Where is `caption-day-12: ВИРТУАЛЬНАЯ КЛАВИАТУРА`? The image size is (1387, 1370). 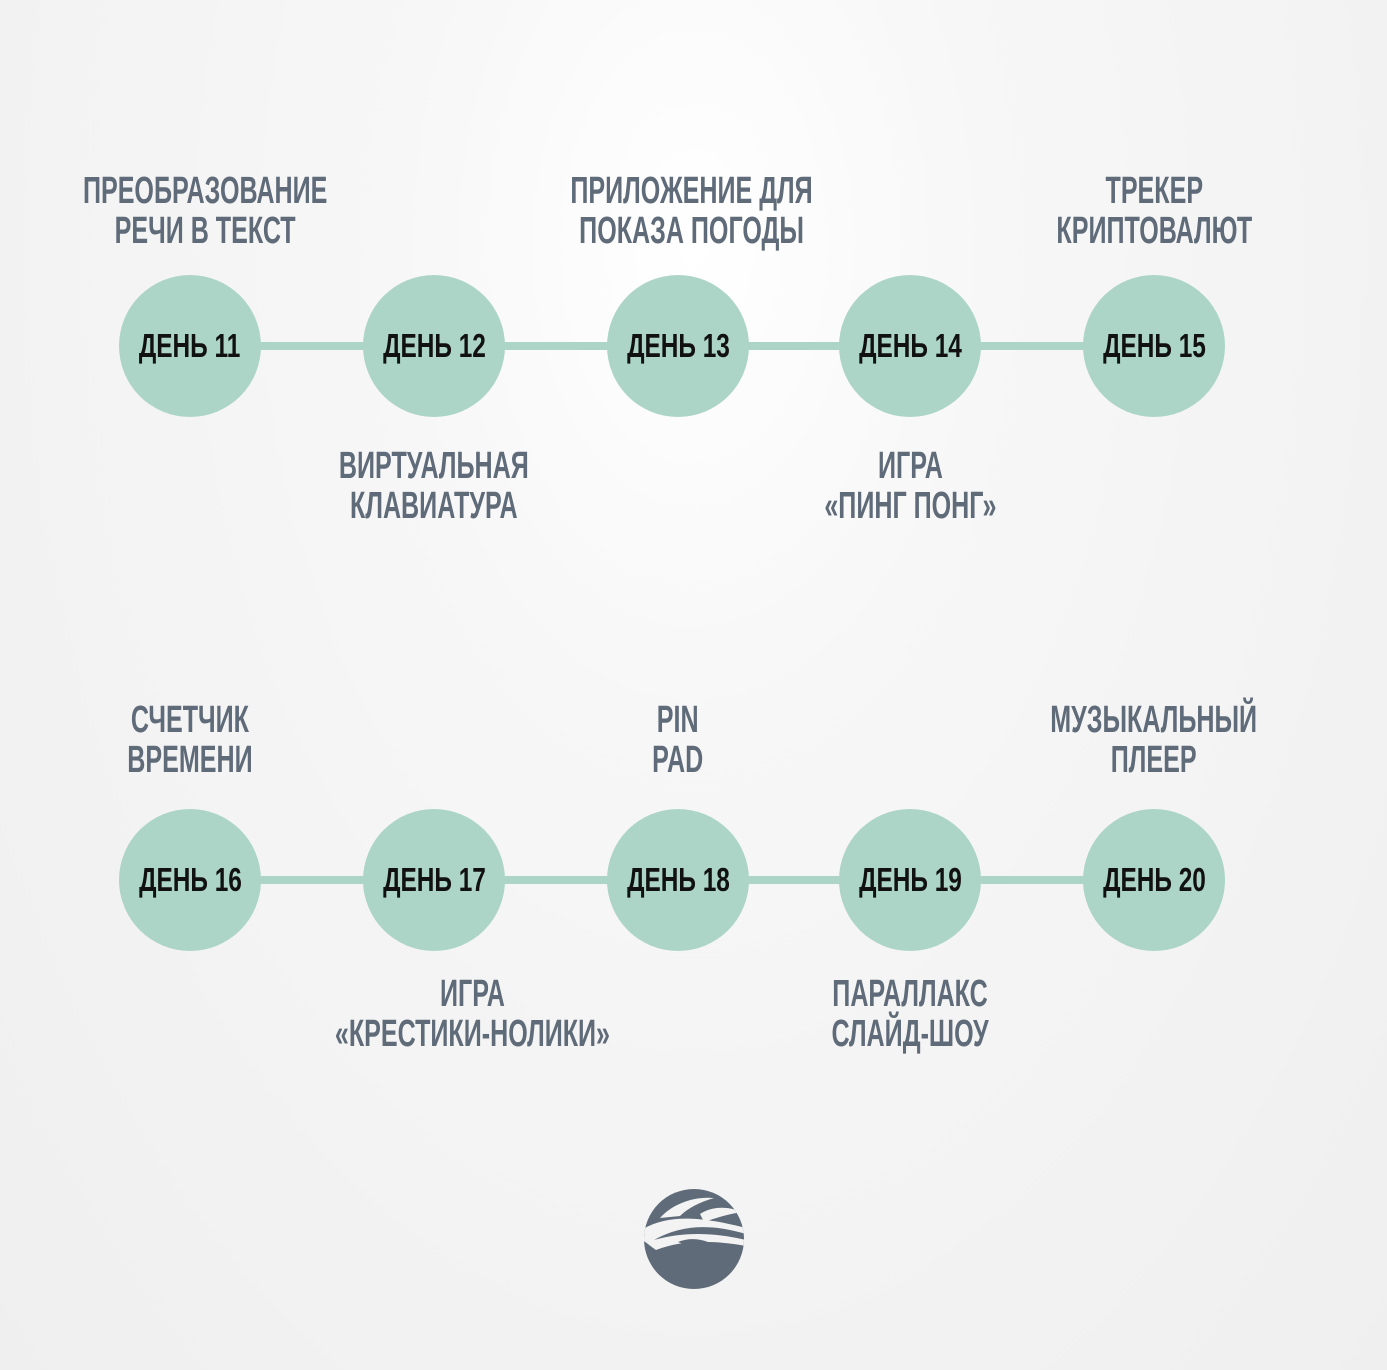 caption-day-12: ВИРТУАЛЬНАЯ КЛАВИАТУРА is located at coordinates (434, 486).